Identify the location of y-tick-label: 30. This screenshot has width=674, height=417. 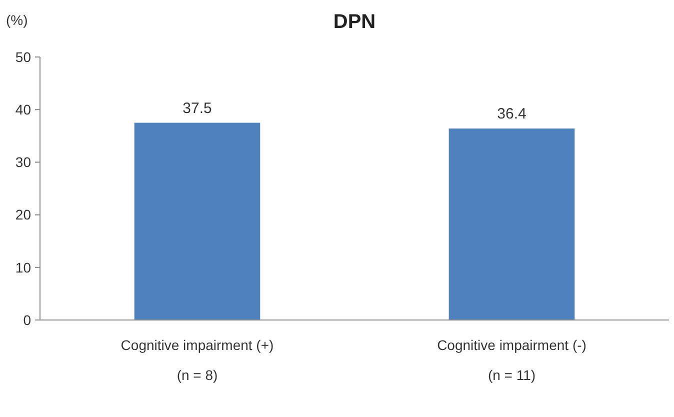
(23, 162).